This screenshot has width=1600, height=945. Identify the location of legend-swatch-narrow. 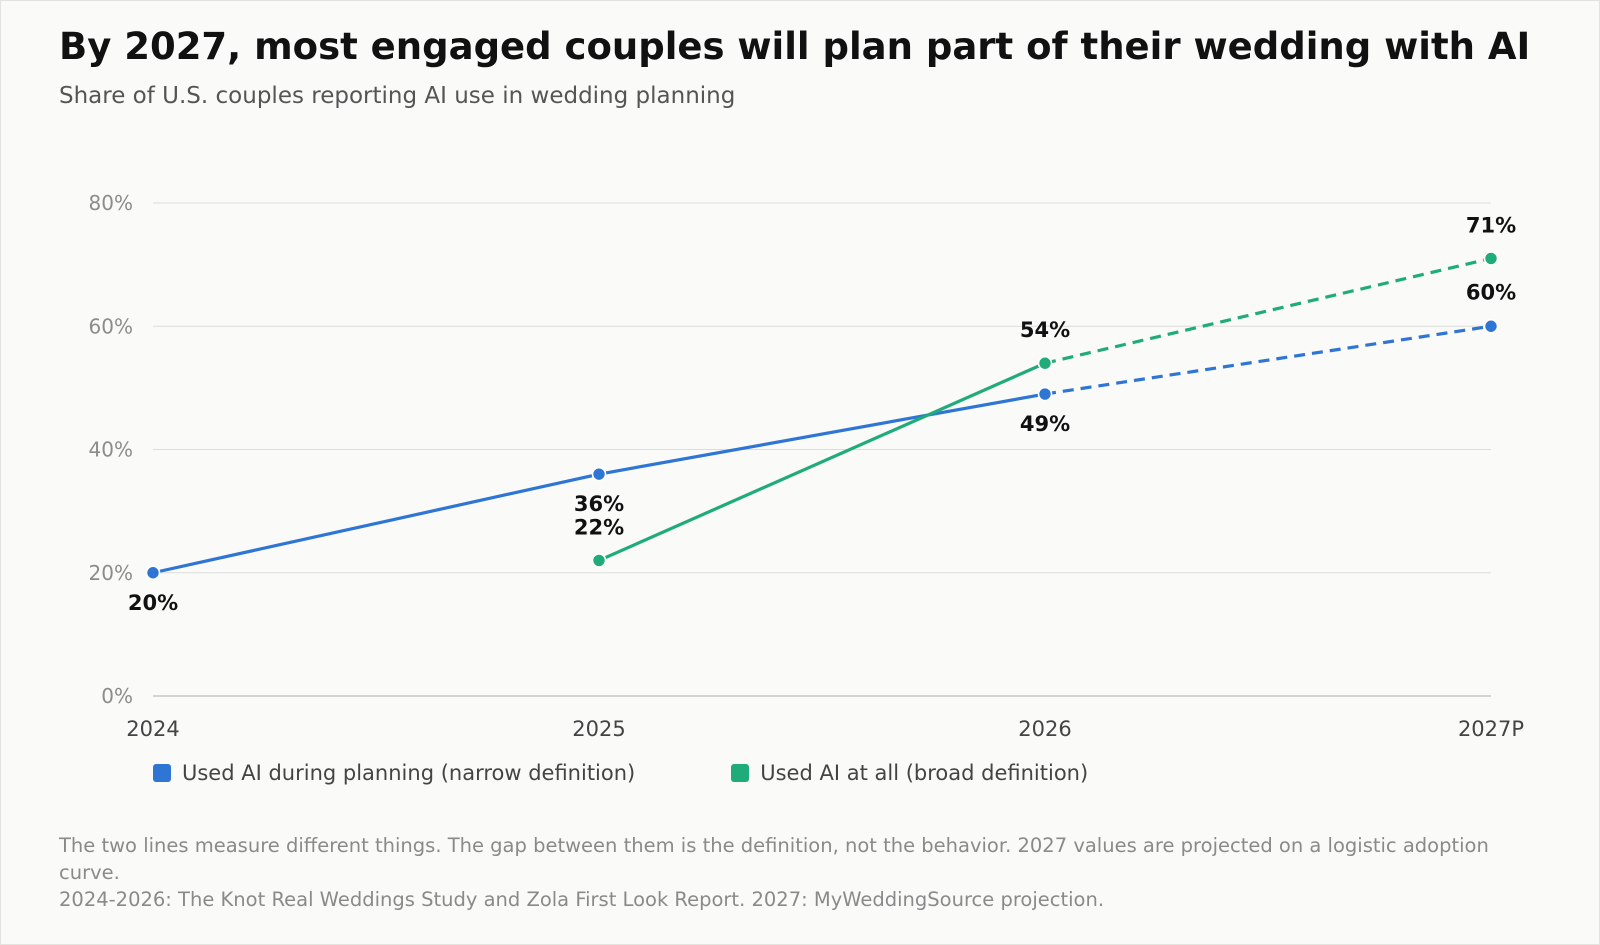
(162, 773).